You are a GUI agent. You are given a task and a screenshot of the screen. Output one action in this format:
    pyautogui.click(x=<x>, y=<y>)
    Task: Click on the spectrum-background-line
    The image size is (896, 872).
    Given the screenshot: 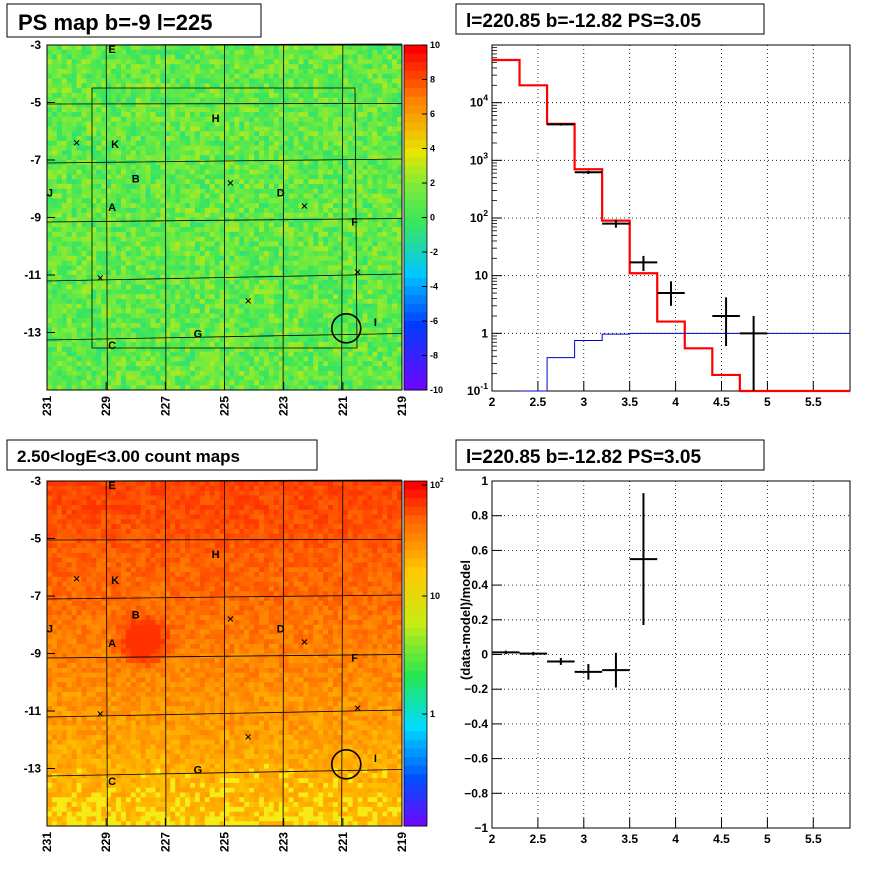 What is the action you would take?
    pyautogui.click(x=684, y=362)
    